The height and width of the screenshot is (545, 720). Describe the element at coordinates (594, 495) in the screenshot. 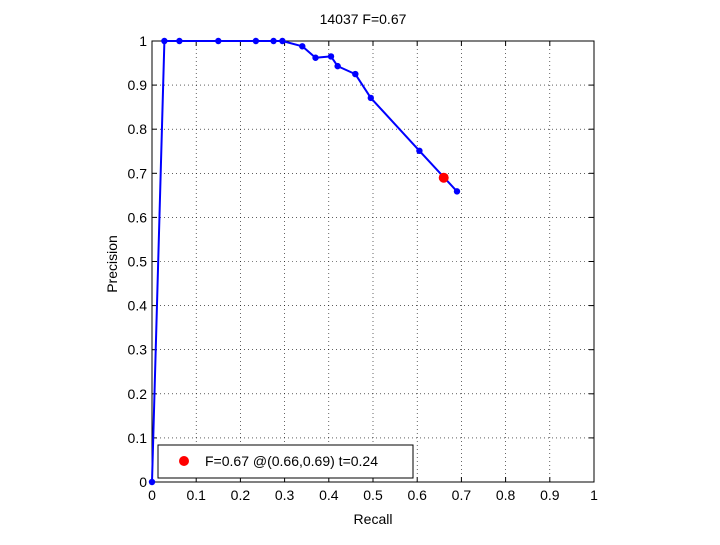

I see `x-tick-label: 1` at that location.